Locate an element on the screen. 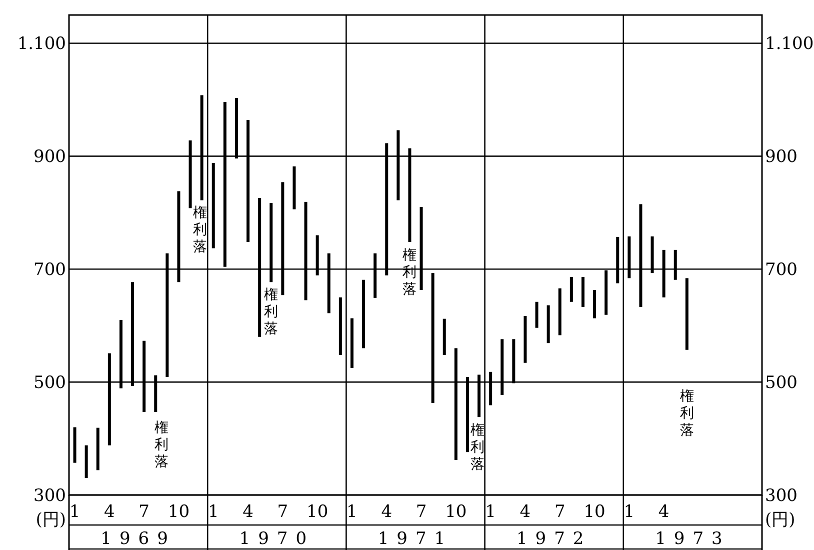  text: 1973 is located at coordinates (692, 539).